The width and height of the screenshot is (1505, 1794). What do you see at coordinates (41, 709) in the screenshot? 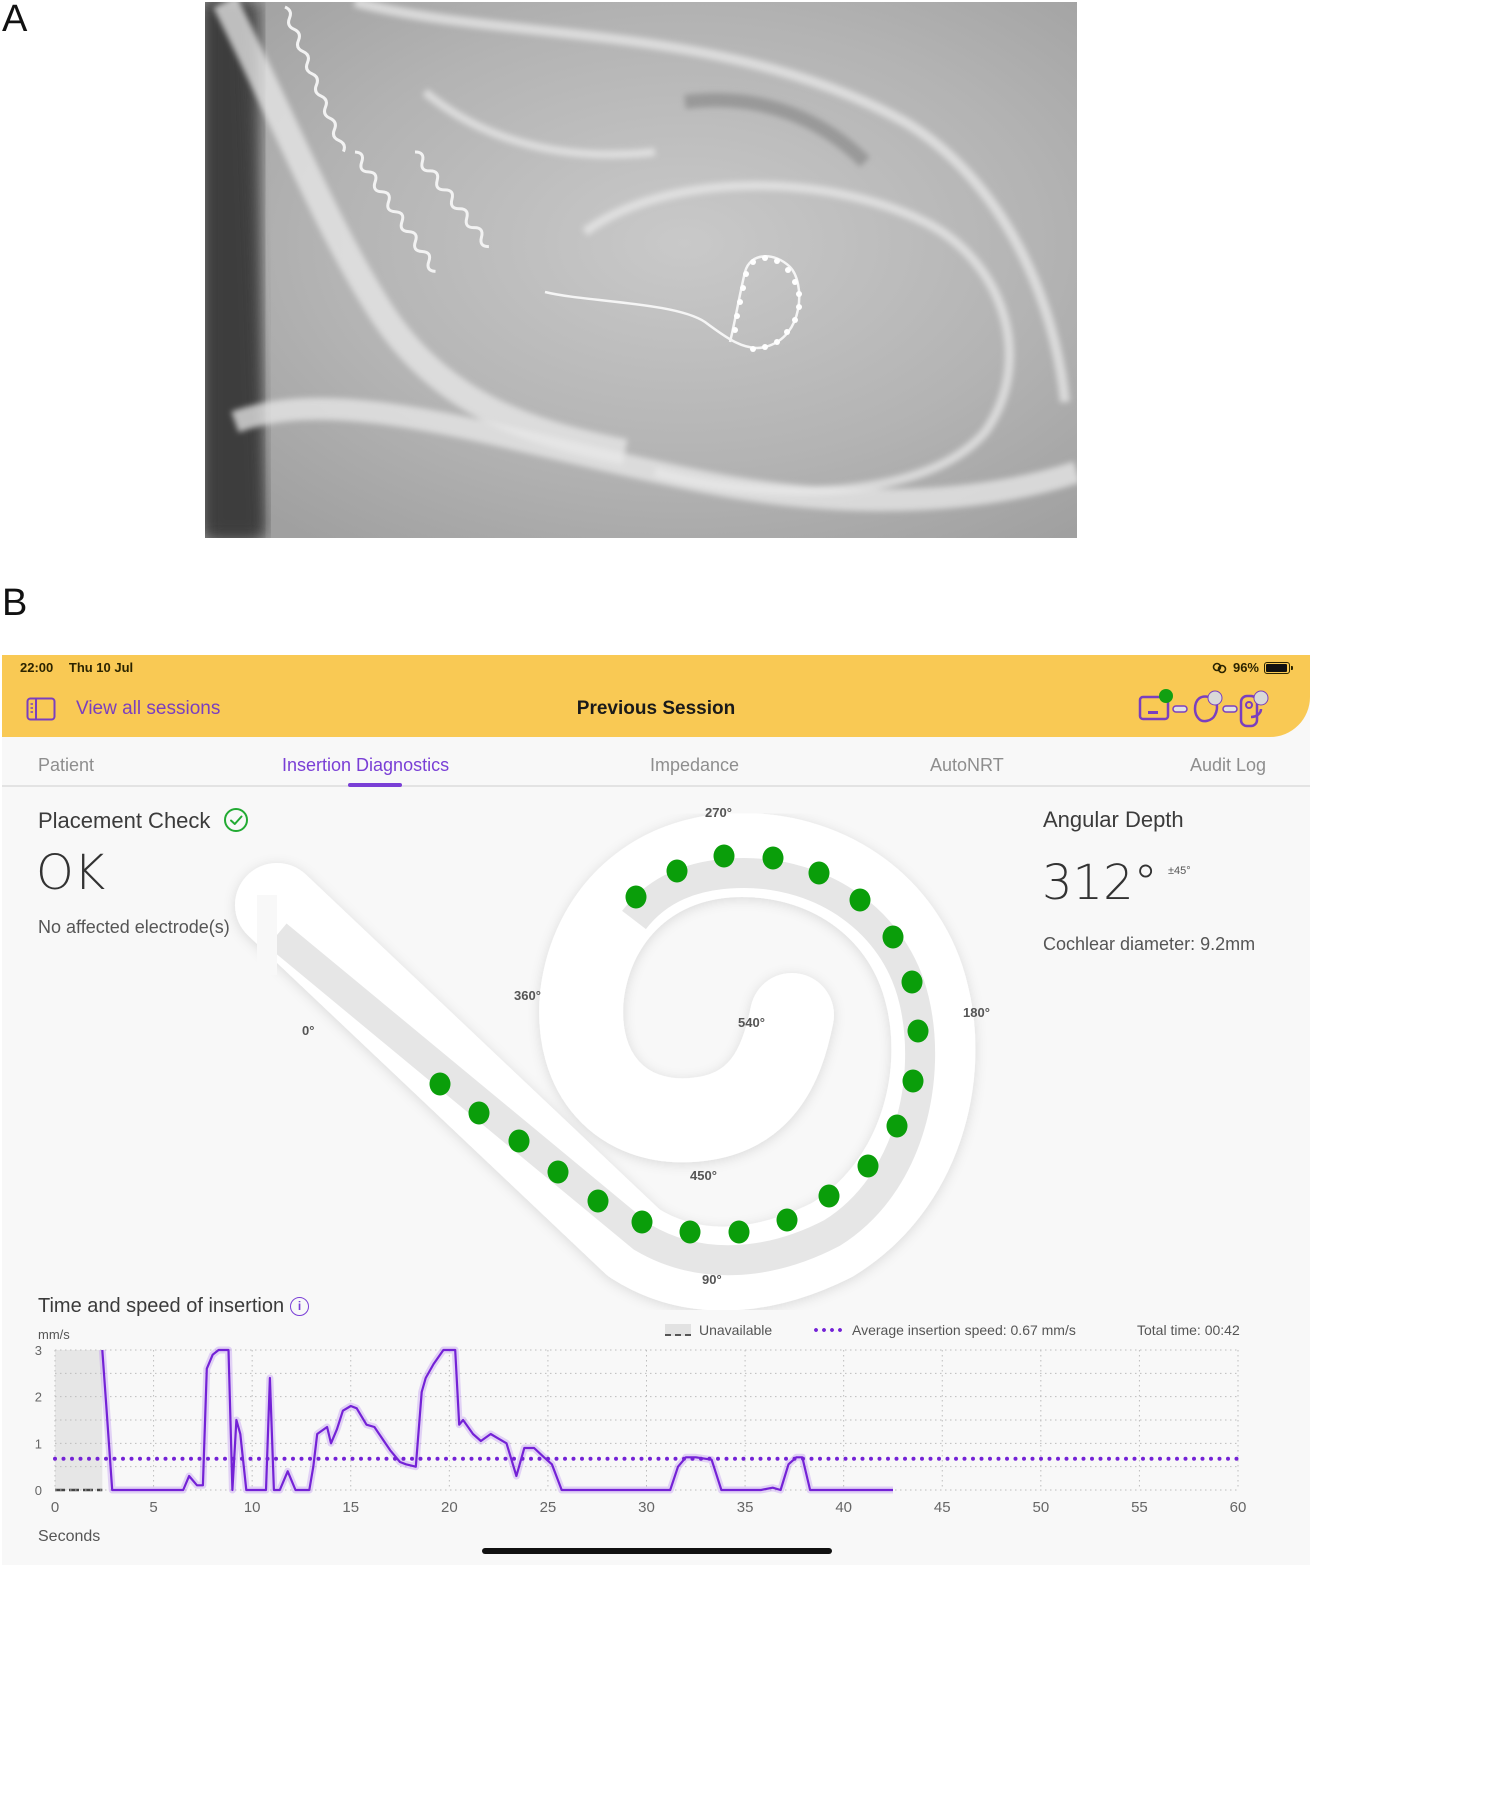
I see `sidebar-toggle-icon` at bounding box center [41, 709].